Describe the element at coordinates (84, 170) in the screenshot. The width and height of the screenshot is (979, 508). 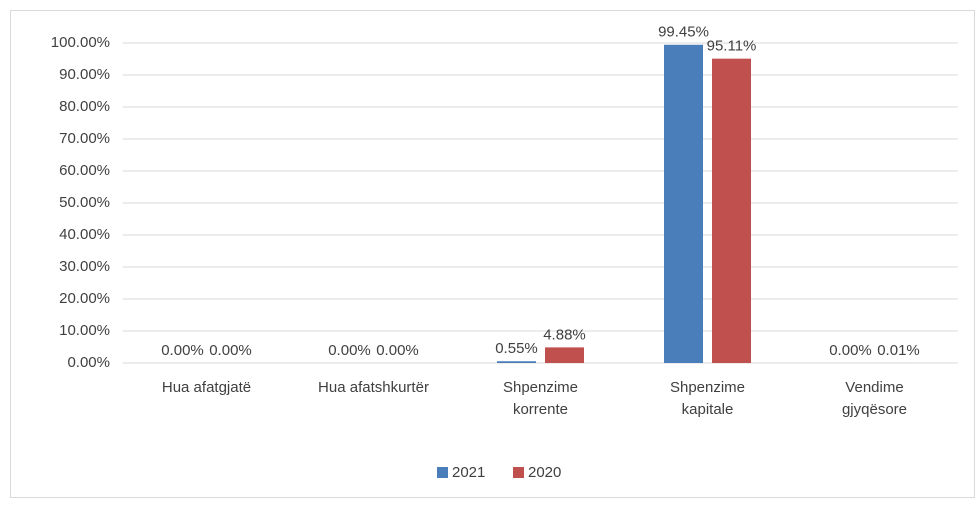
I see `y-tick-label: 60.00%` at that location.